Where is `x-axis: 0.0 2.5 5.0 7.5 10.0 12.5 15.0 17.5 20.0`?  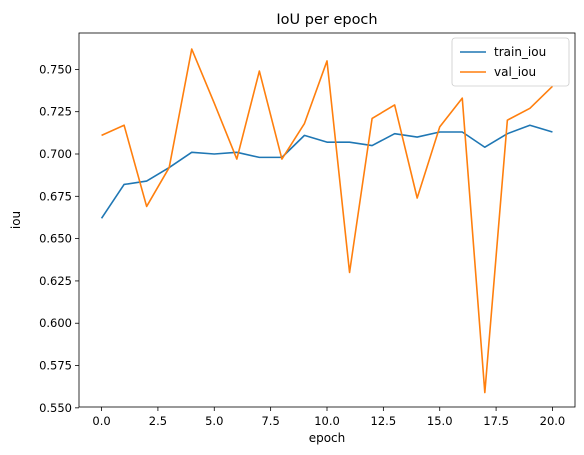 x-axis: 0.0 2.5 5.0 7.5 10.0 12.5 15.0 17.5 20.0 is located at coordinates (328, 417).